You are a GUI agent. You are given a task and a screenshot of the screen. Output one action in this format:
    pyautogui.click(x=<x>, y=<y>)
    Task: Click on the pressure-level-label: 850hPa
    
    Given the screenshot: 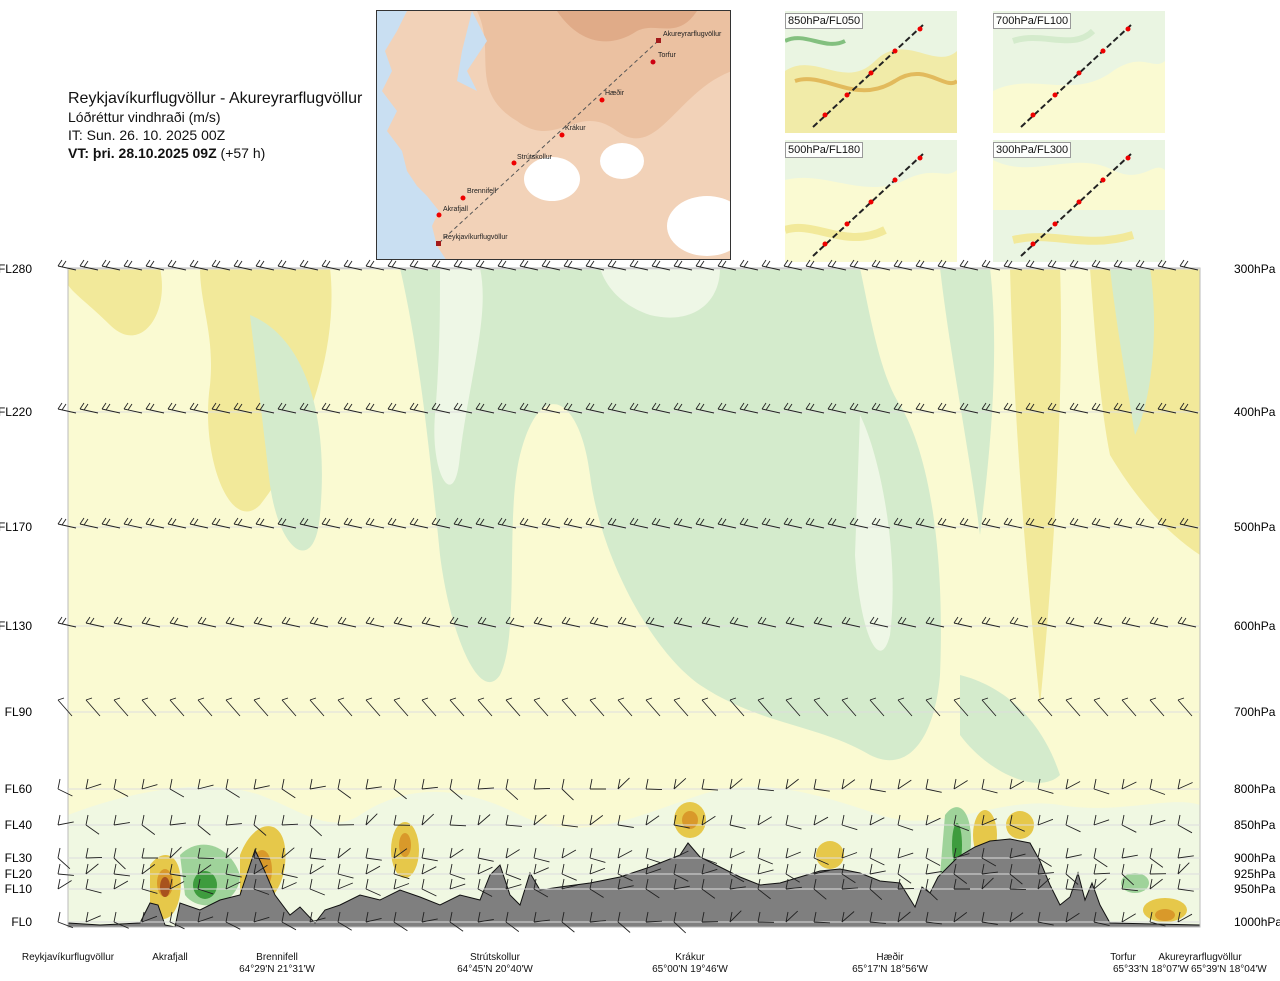 What is the action you would take?
    pyautogui.click(x=1255, y=825)
    